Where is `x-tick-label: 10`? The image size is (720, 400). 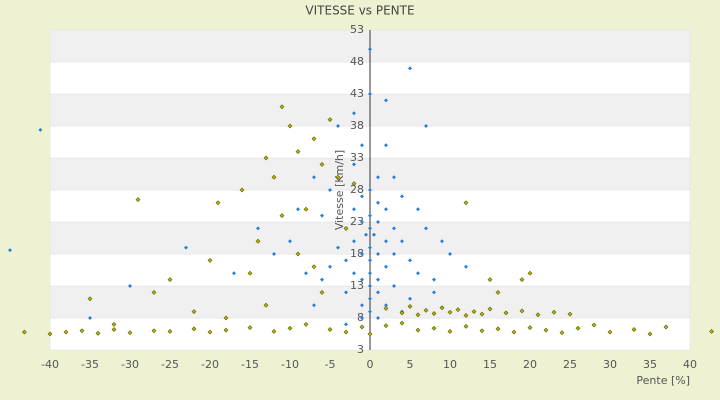 x-tick-label: 10 is located at coordinates (450, 364).